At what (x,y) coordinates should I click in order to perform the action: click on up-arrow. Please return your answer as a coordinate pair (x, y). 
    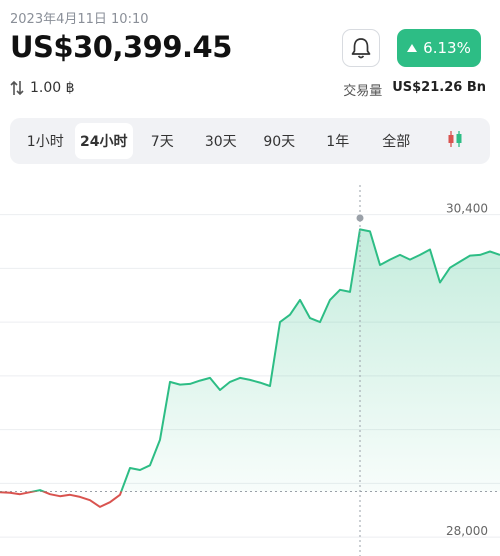
    Looking at the image, I should click on (412, 48).